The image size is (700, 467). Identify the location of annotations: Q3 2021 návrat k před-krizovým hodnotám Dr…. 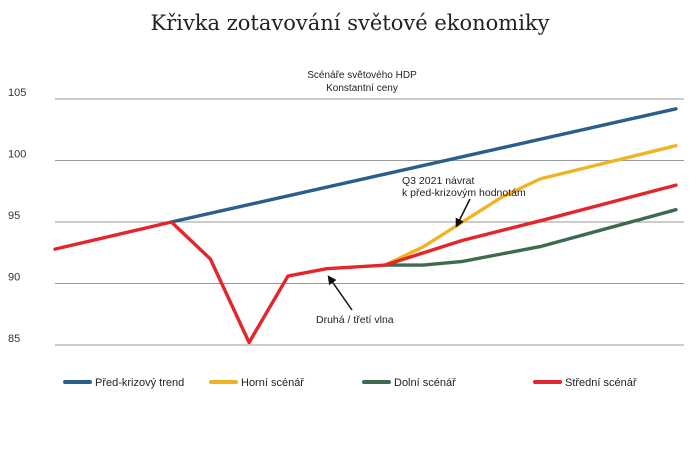
(421, 250).